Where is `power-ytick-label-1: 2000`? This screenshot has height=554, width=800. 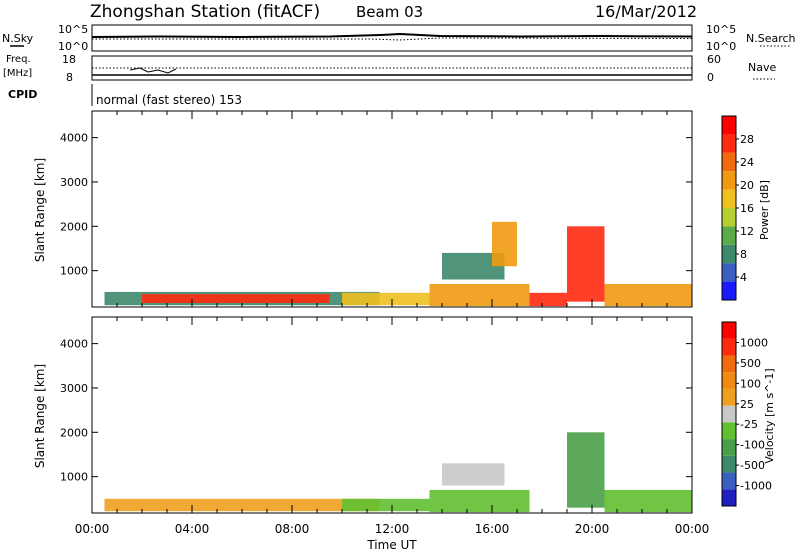 power-ytick-label-1: 2000 is located at coordinates (74, 226).